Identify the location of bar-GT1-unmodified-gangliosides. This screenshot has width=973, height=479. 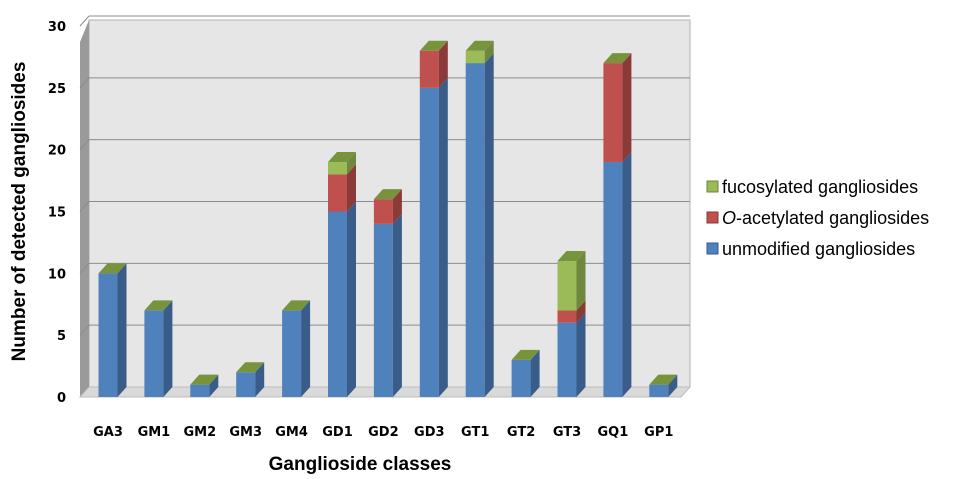
(475, 230).